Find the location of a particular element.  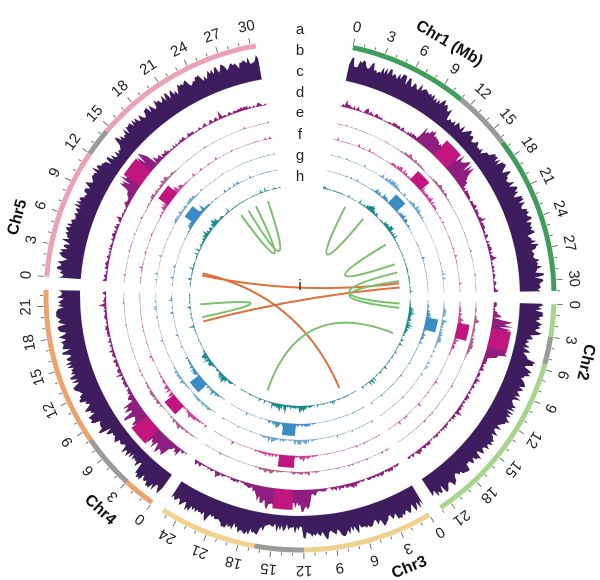

track-b-histogram-chr5 is located at coordinates (159, 167).